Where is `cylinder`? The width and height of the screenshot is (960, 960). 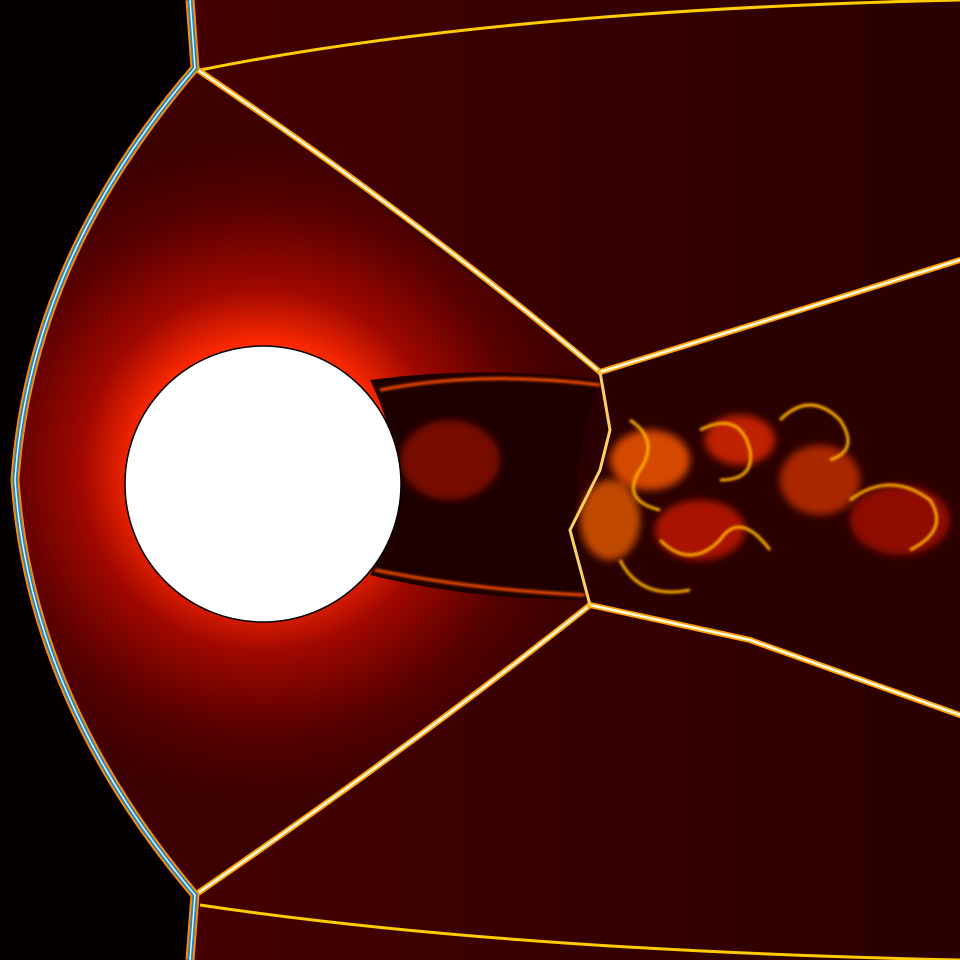
cylinder is located at coordinates (263, 484).